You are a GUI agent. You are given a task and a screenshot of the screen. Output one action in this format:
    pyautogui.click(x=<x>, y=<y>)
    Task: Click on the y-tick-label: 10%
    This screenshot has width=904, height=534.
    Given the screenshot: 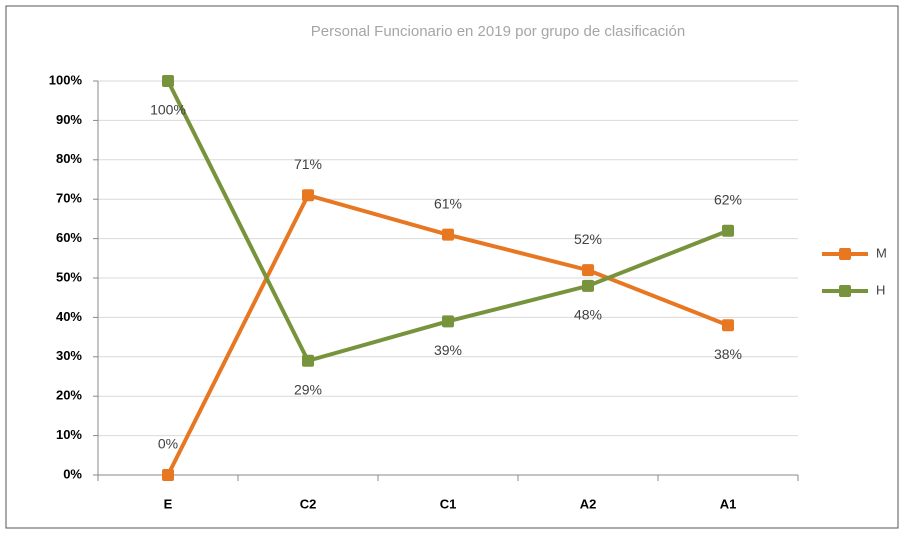 What is the action you would take?
    pyautogui.click(x=69, y=434)
    